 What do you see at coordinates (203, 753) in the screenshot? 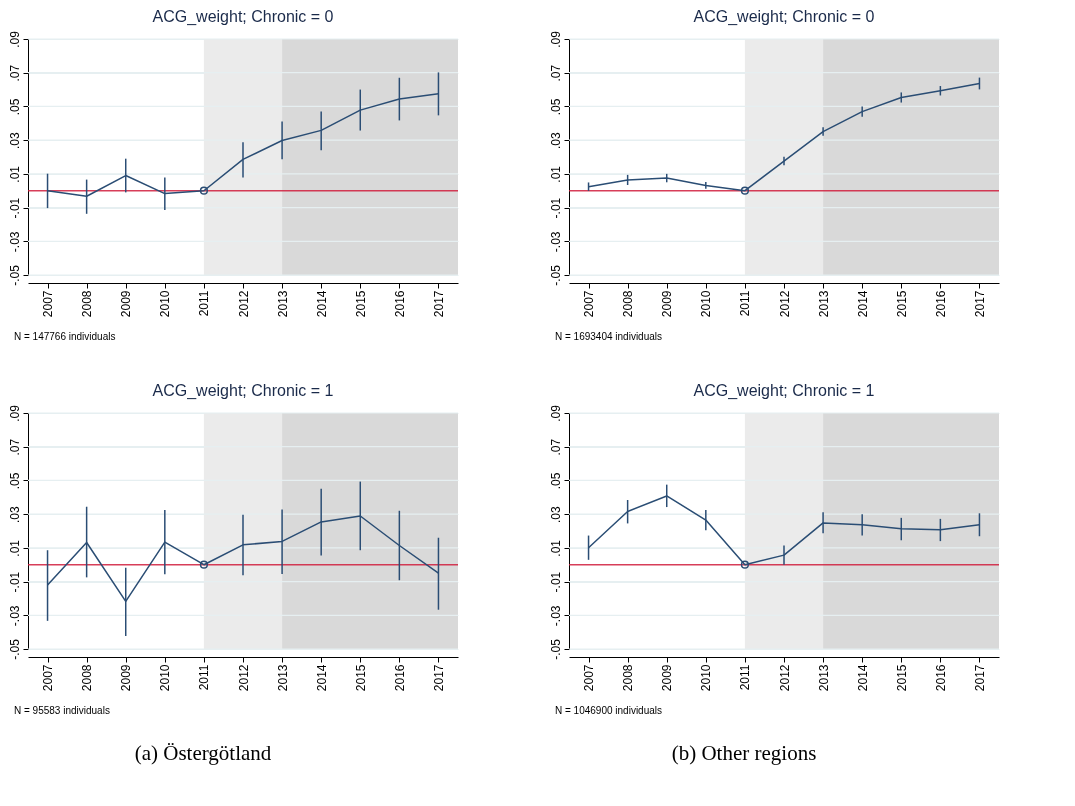
I see `text: (a) Östergötland` at bounding box center [203, 753].